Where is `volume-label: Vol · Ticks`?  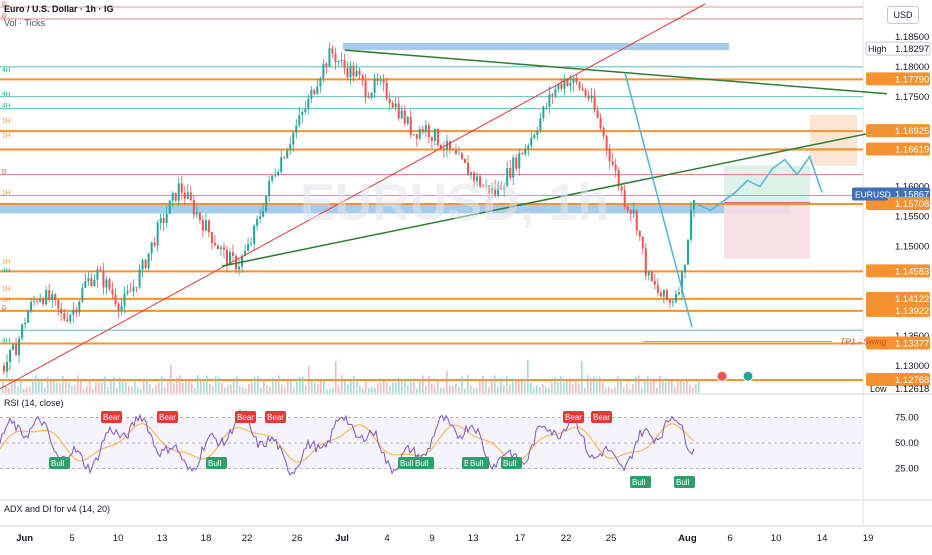
volume-label: Vol · Ticks is located at coordinates (25, 23).